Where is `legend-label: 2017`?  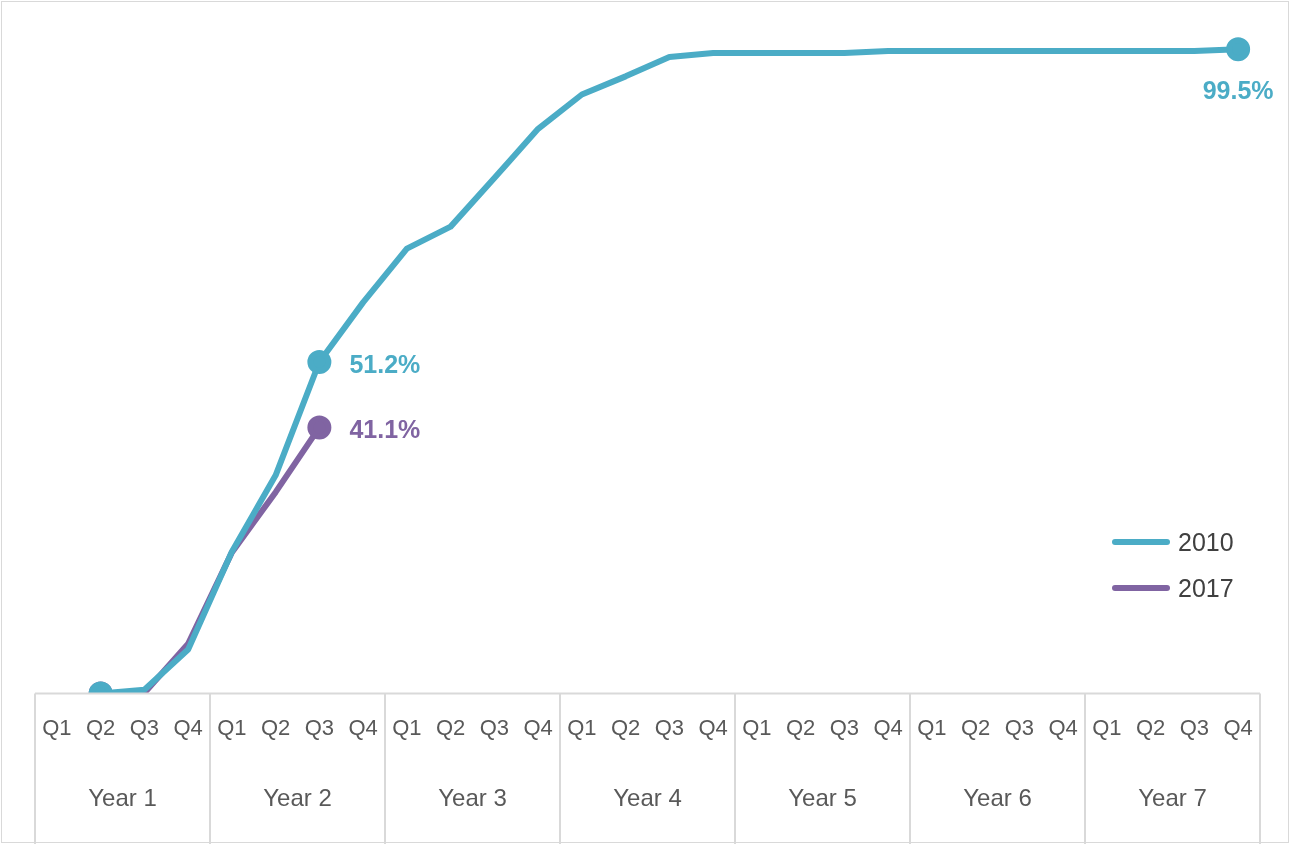
legend-label: 2017 is located at coordinates (1206, 588).